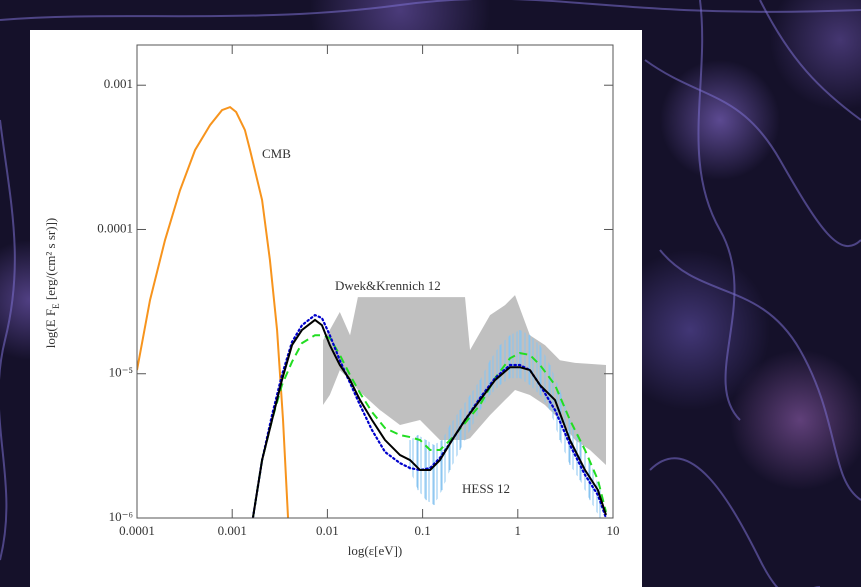  Describe the element at coordinates (118, 83) in the screenshot. I see `y-tick-label: 0.001` at that location.